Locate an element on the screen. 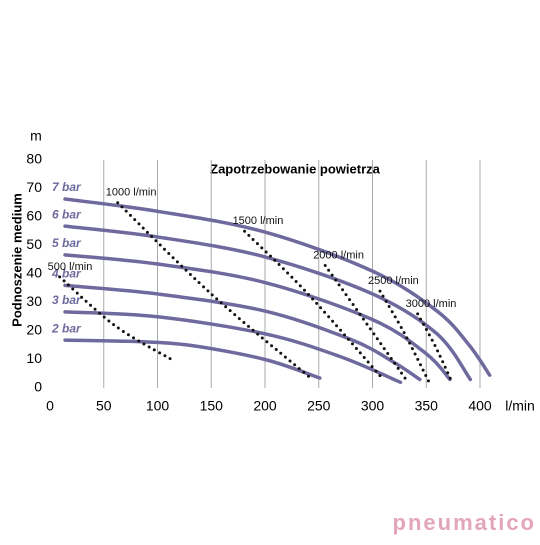 Image resolution: width=540 pixels, height=545 pixels. air-consumption-label: 1500 l/min is located at coordinates (258, 221).